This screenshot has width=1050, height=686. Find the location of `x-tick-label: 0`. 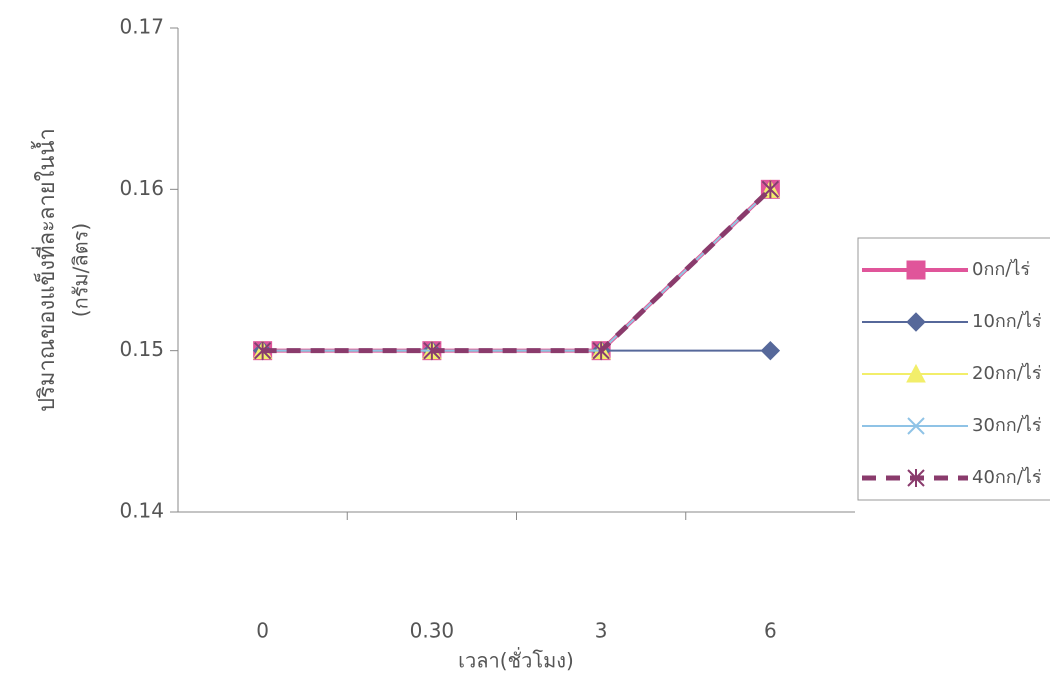

x-tick-label: 0 is located at coordinates (262, 631).